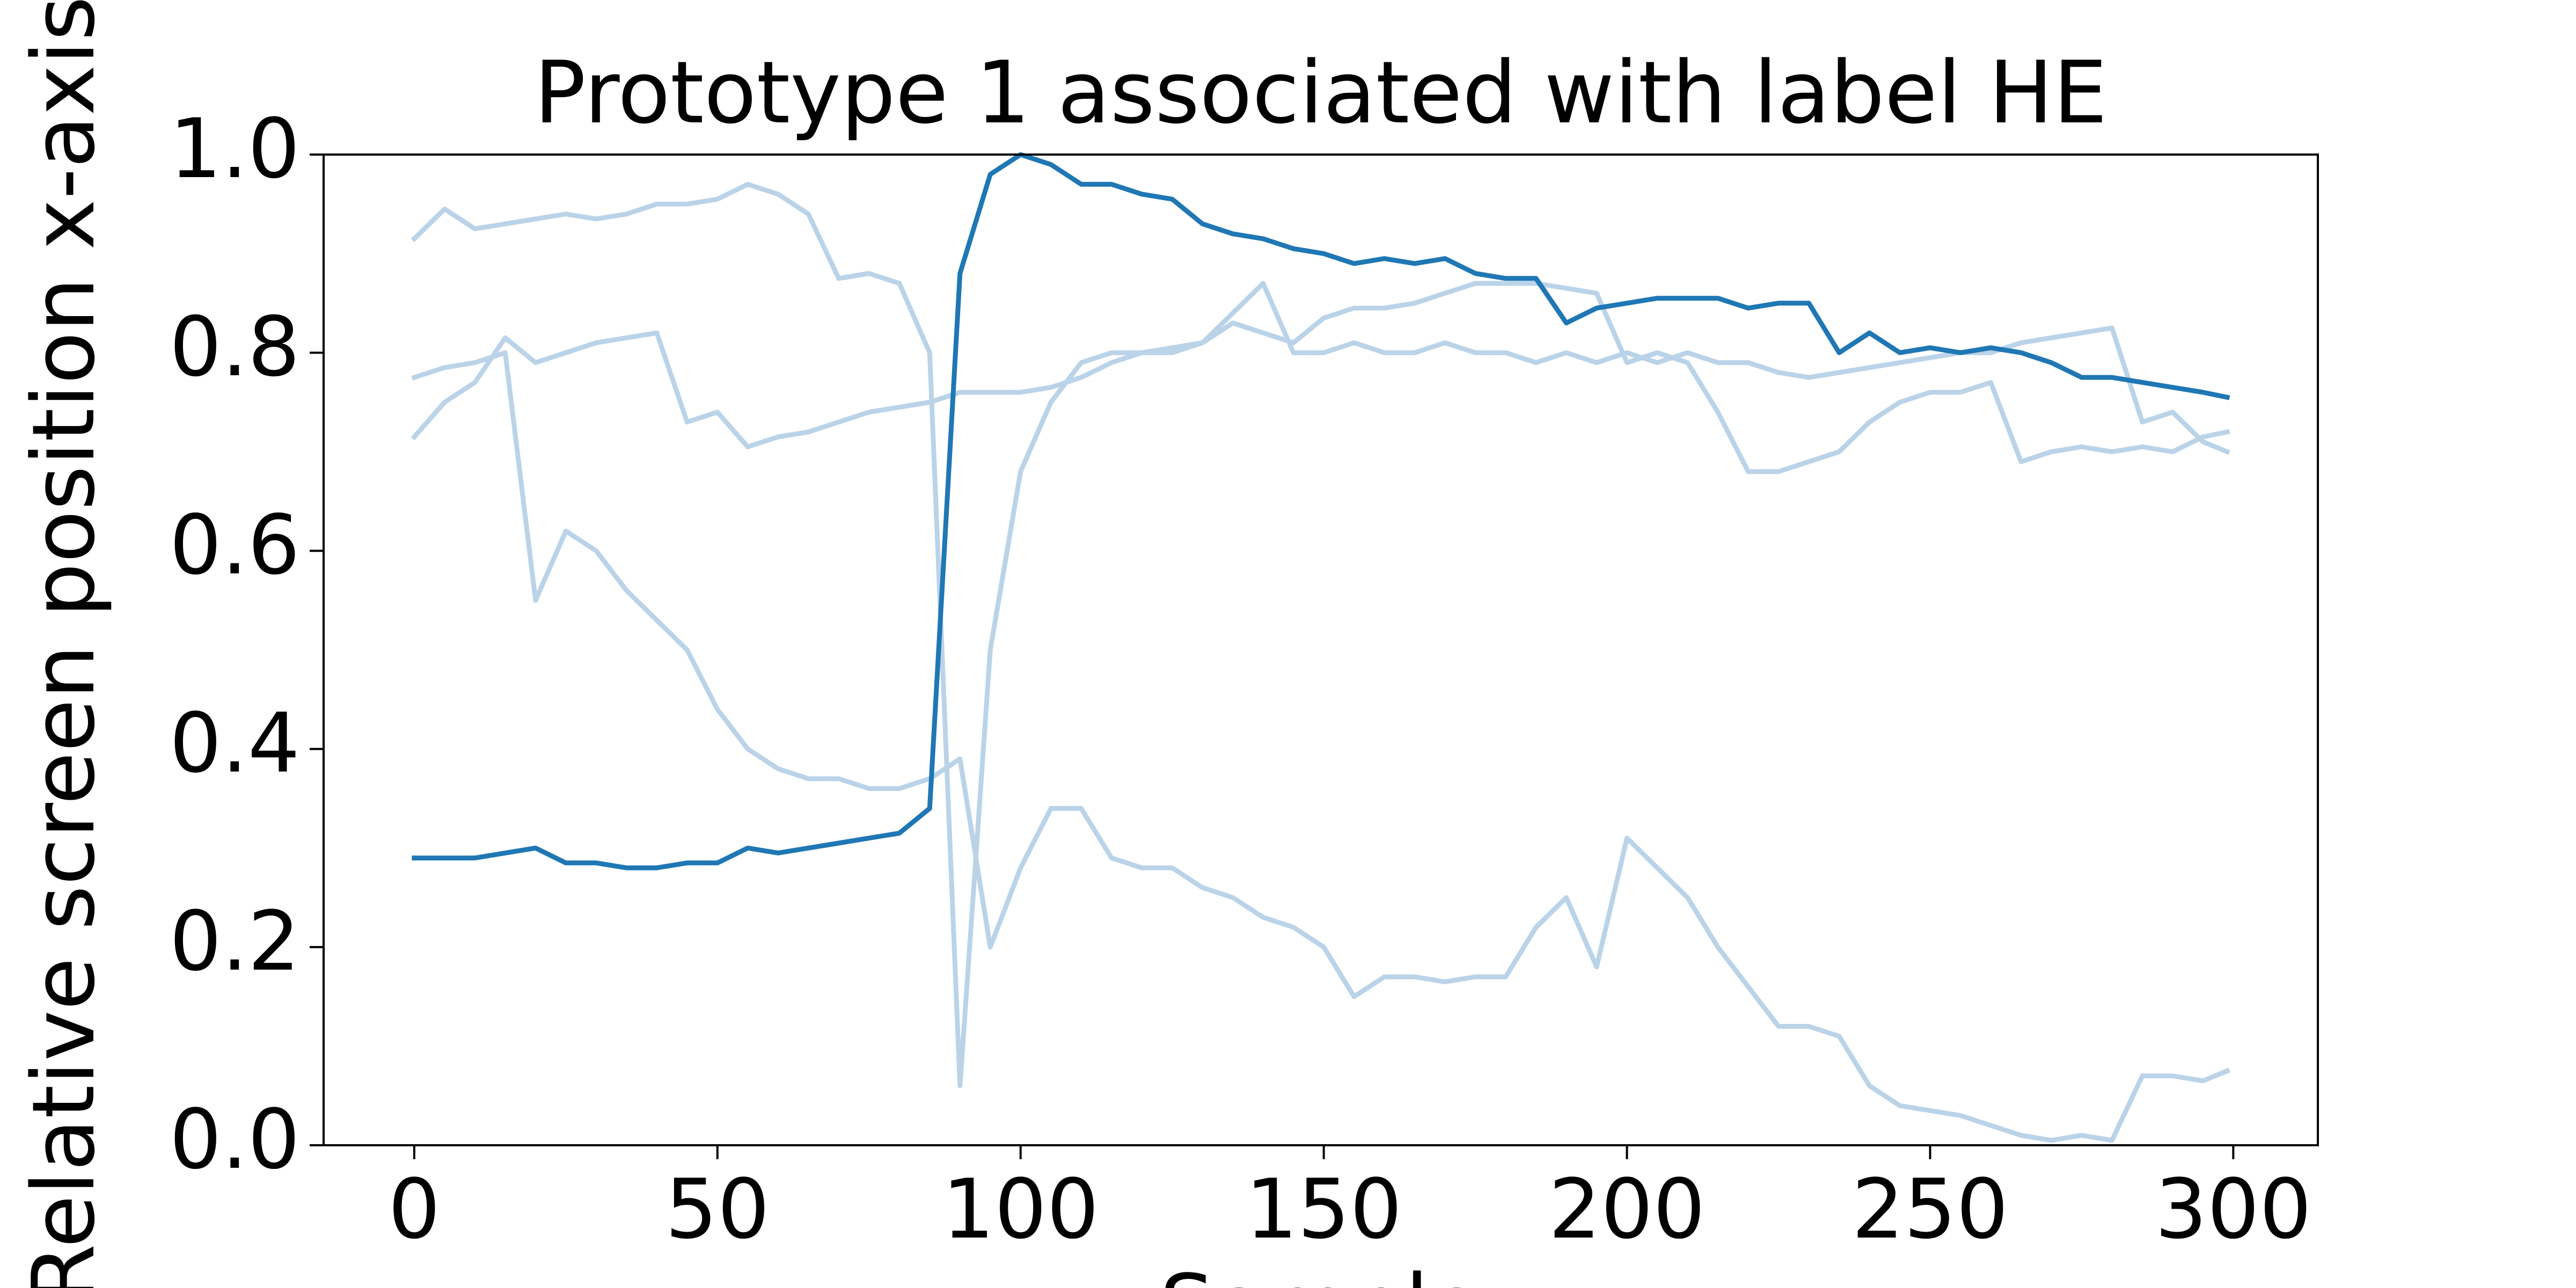 The height and width of the screenshot is (1288, 2576). Describe the element at coordinates (1324, 1209) in the screenshot. I see `x-tick-label: 150` at that location.